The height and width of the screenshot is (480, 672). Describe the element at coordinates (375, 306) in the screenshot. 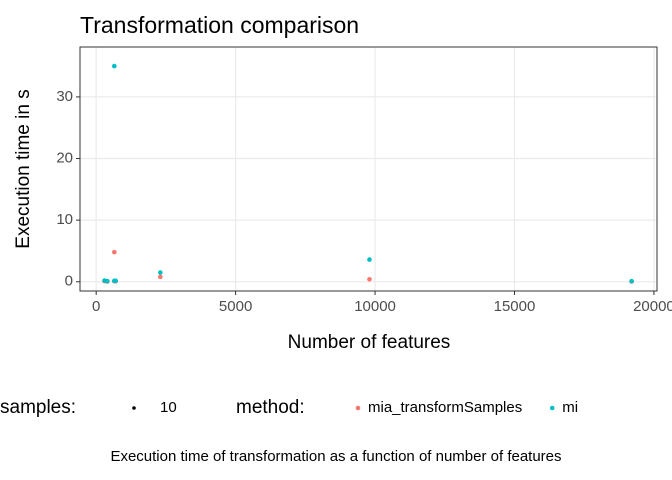

I see `x-tick-label: 10000` at that location.